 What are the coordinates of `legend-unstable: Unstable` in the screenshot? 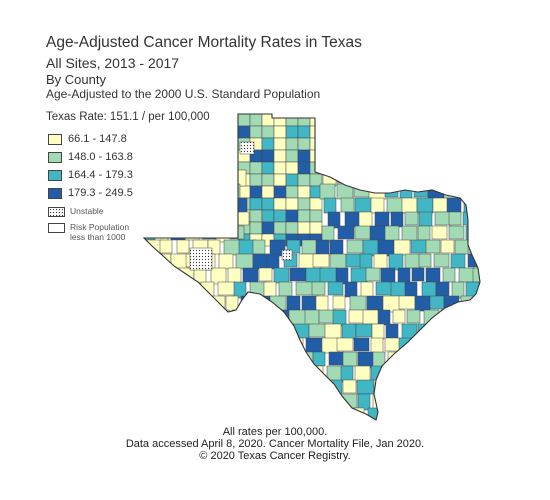 It's located at (76, 211).